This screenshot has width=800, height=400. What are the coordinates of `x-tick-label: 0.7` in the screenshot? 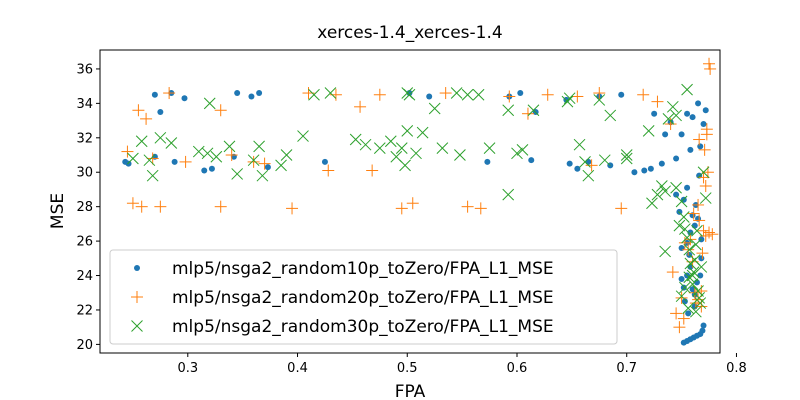 It's located at (626, 368).